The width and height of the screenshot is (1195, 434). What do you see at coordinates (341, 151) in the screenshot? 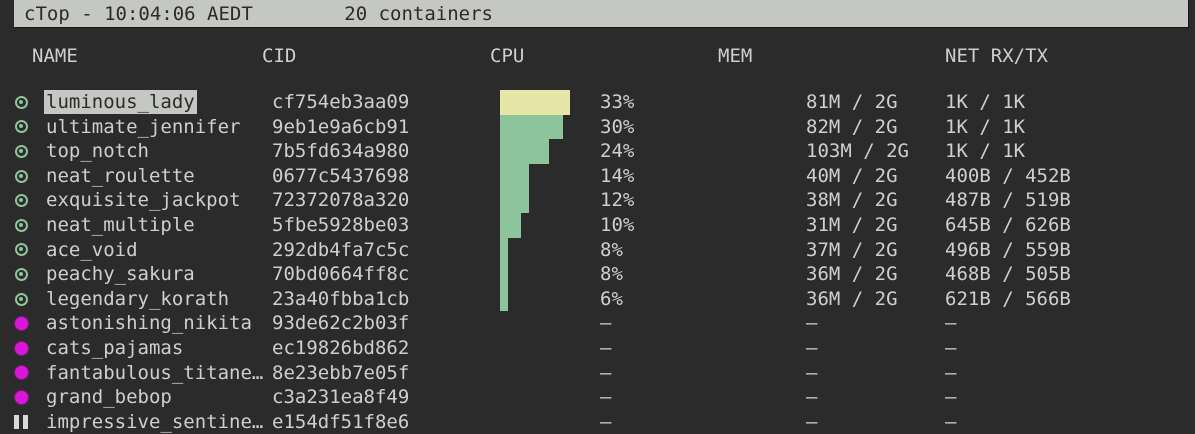
I see `container-cid: 7b5fd634a980` at bounding box center [341, 151].